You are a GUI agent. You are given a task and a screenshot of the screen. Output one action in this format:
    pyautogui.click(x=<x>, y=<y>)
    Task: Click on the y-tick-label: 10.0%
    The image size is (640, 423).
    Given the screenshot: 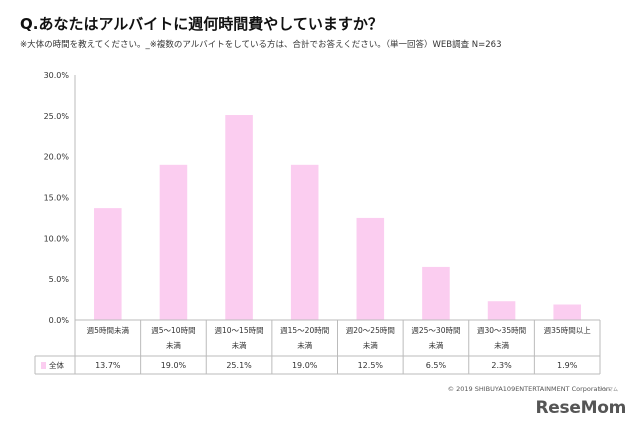 What is the action you would take?
    pyautogui.click(x=57, y=238)
    